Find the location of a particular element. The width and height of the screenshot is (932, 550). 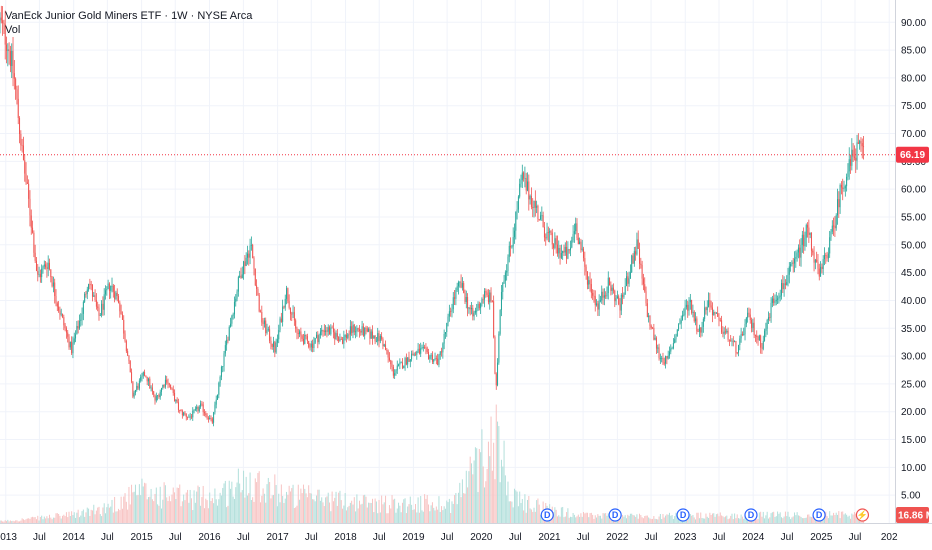

last-price-tag-label: 66.19 is located at coordinates (912, 155).